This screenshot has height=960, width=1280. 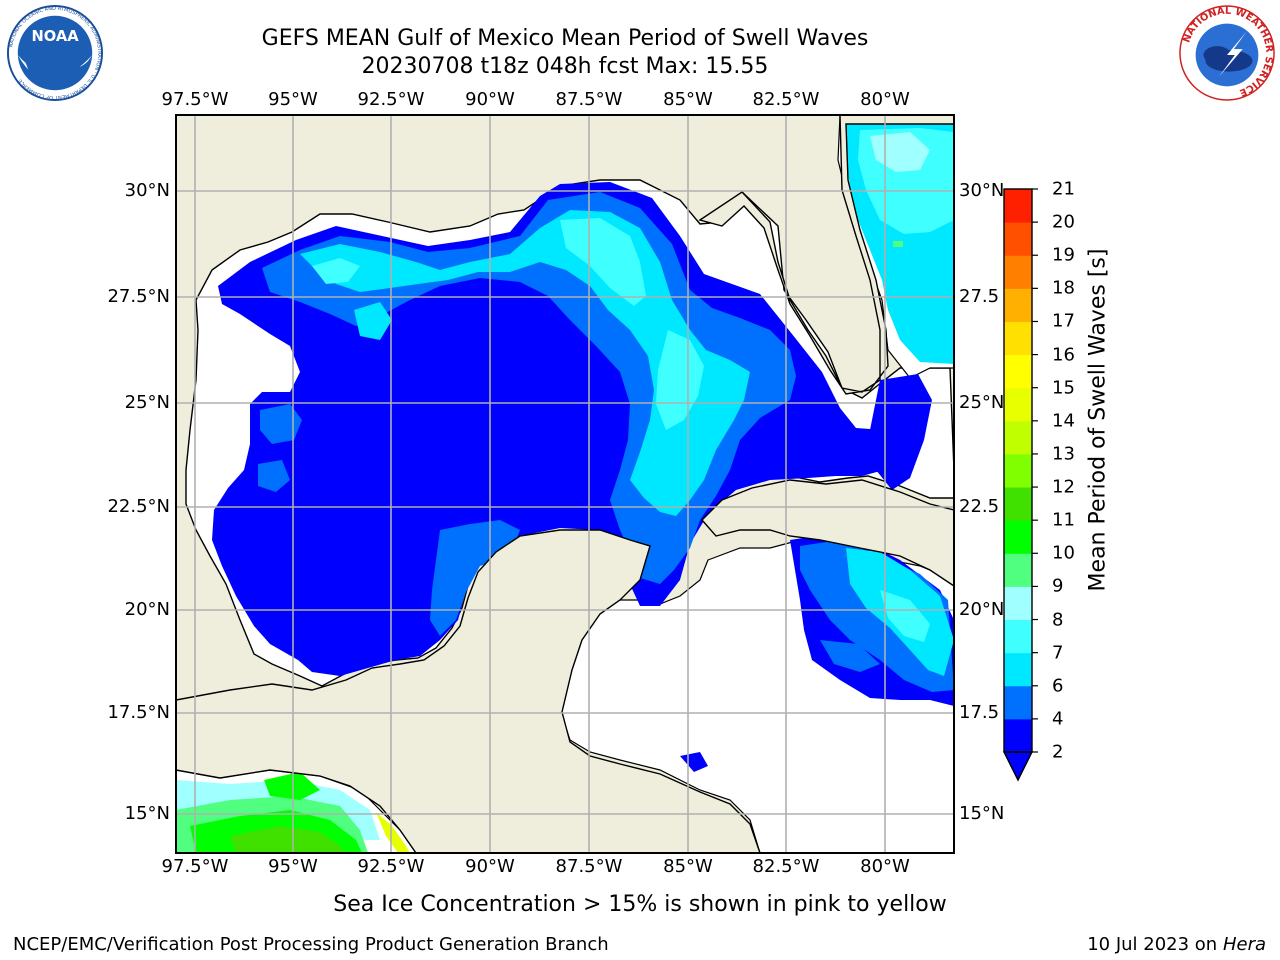 What do you see at coordinates (1155, 944) in the screenshot?
I see `footer-date-text: 10 Jul 2023 on` at bounding box center [1155, 944].